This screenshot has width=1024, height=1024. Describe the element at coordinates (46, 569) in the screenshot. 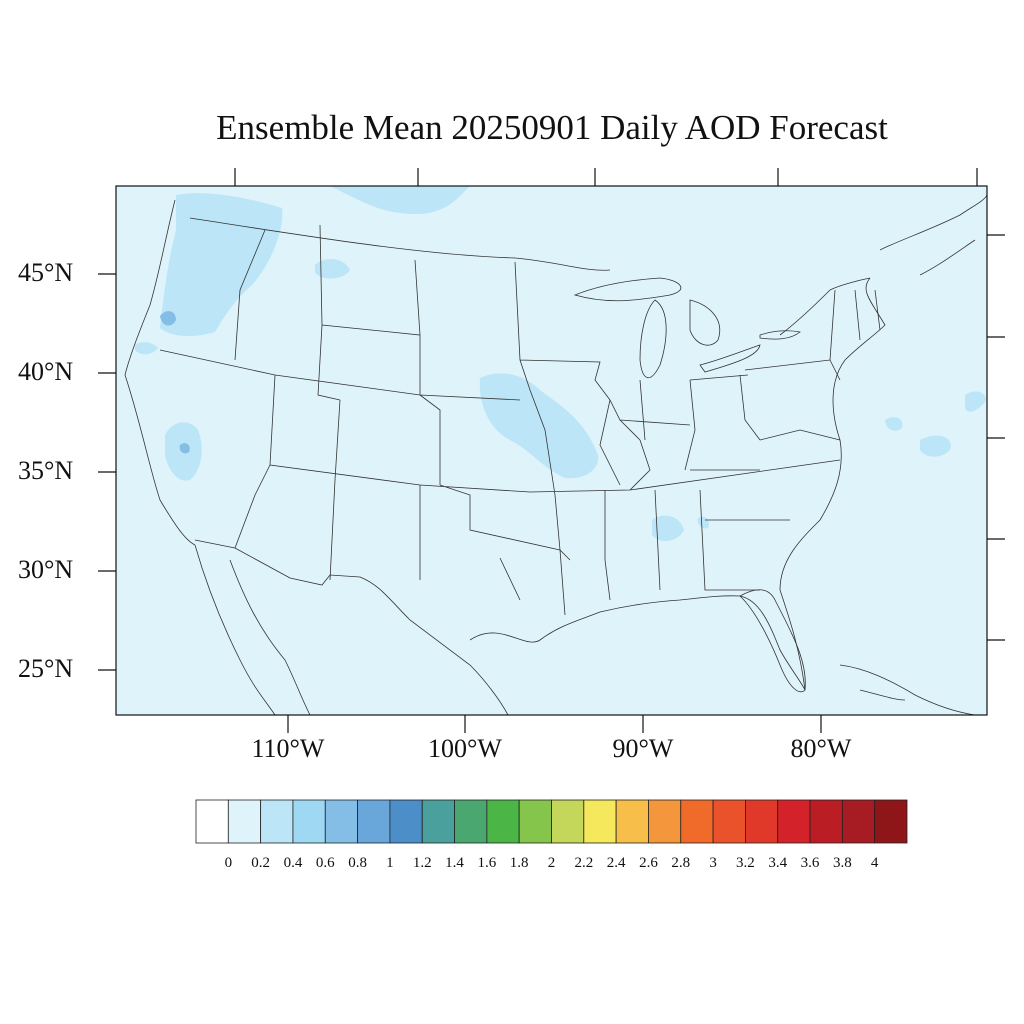

I see `lat-label-30: 30°N` at that location.